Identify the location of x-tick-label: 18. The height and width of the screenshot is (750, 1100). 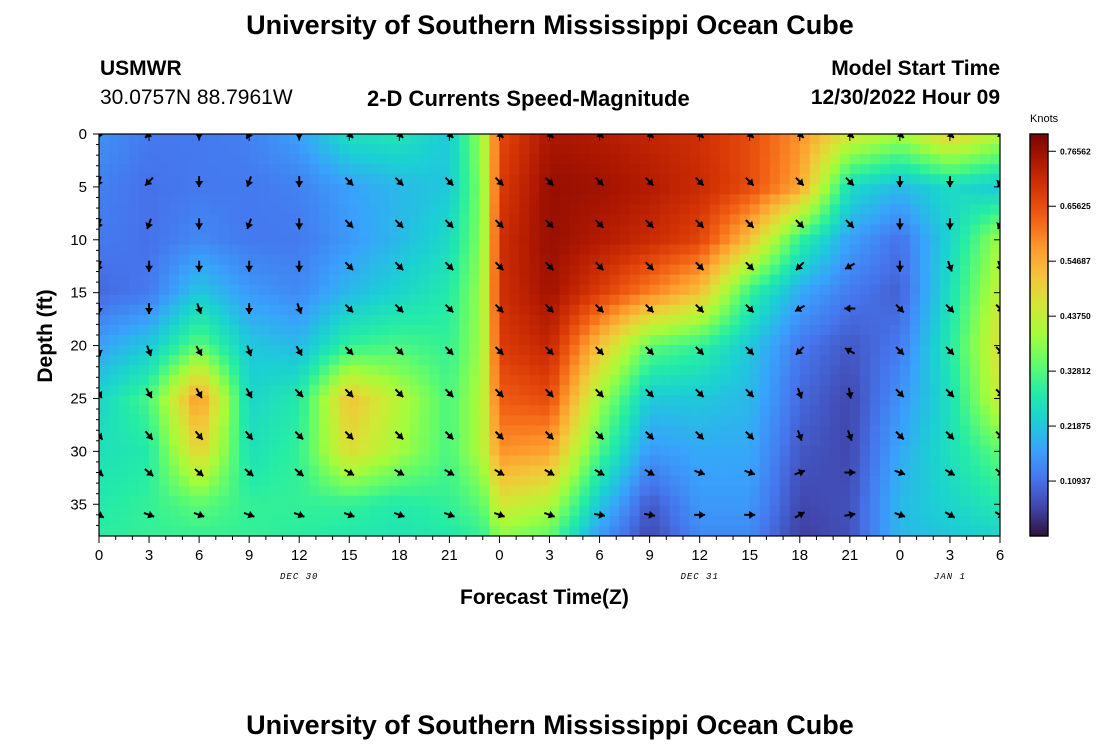
(799, 555).